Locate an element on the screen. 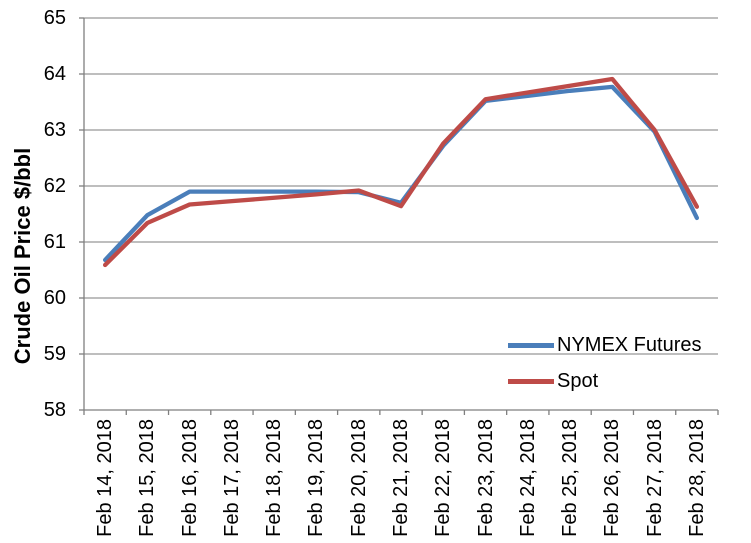 Image resolution: width=751 pixels, height=543 pixels. x-tick-label: Feb 18, 2018 is located at coordinates (274, 478).